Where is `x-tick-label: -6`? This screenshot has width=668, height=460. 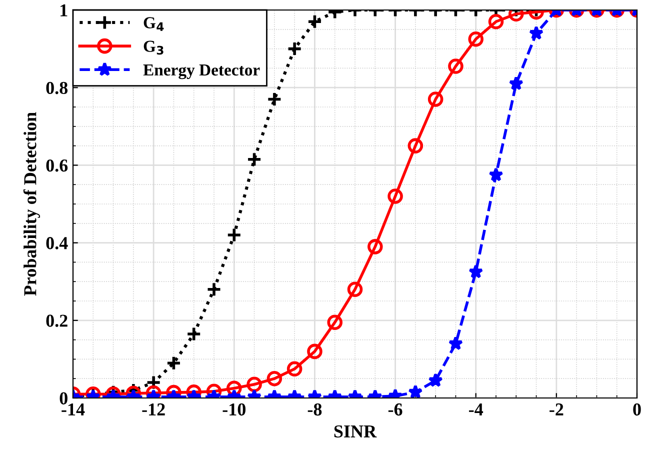
x-tick-label: -6 is located at coordinates (395, 409).